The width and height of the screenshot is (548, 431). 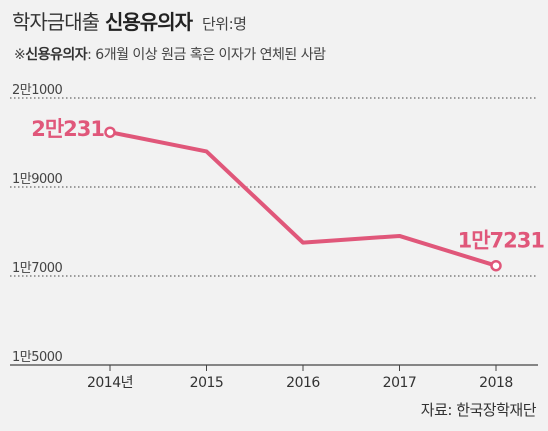 What do you see at coordinates (37, 179) in the screenshot?
I see `y-tick-label: 1만9000` at bounding box center [37, 179].